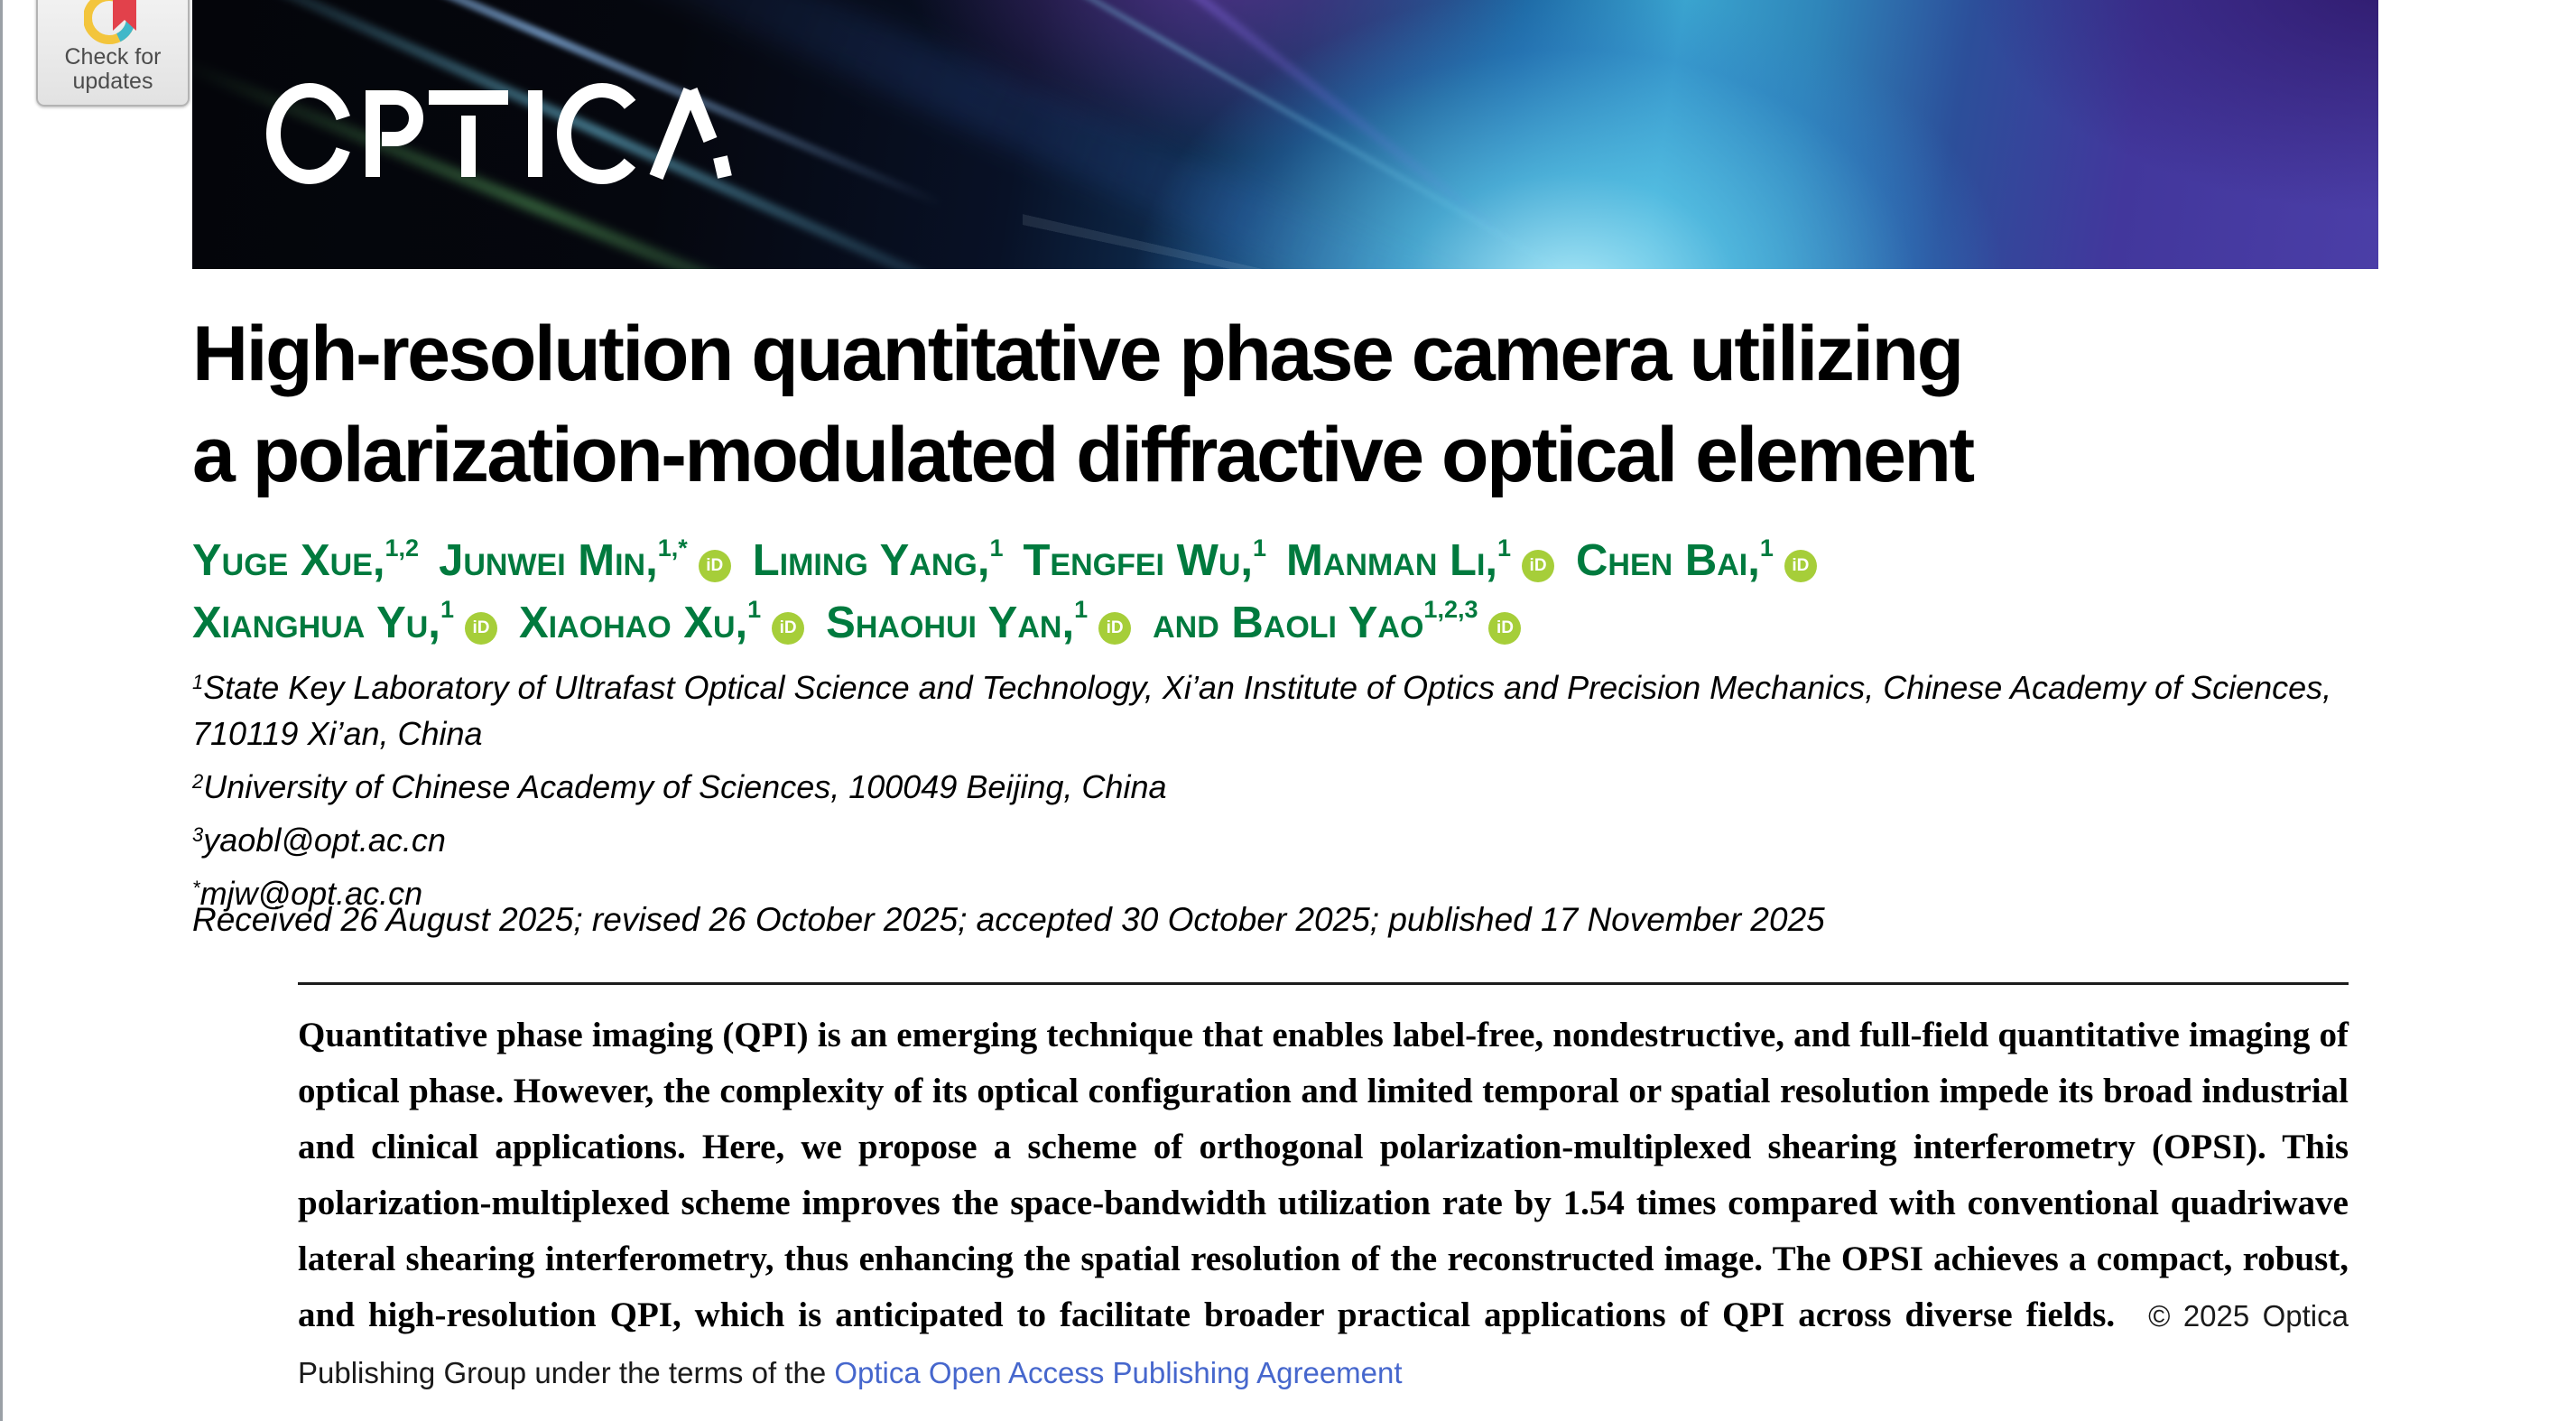  Describe the element at coordinates (1145, 560) in the screenshot. I see `author: Tengfei Wu,1` at that location.